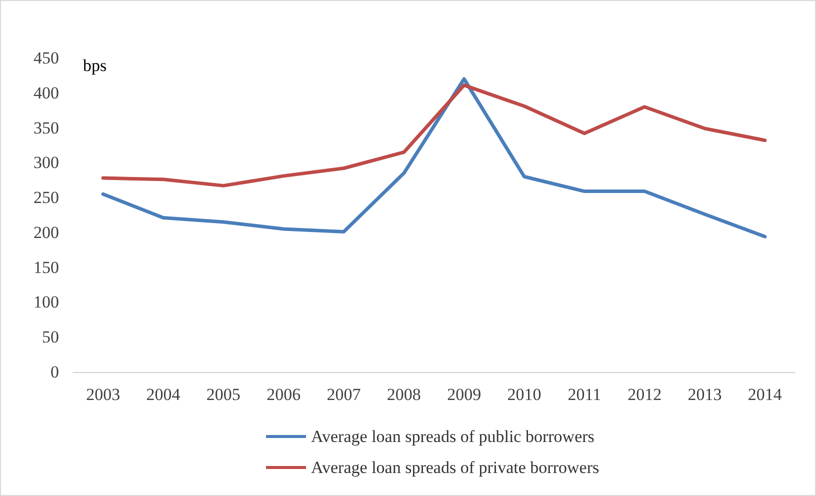 This screenshot has height=496, width=816. What do you see at coordinates (765, 394) in the screenshot?
I see `x-tick-label: 2014` at bounding box center [765, 394].